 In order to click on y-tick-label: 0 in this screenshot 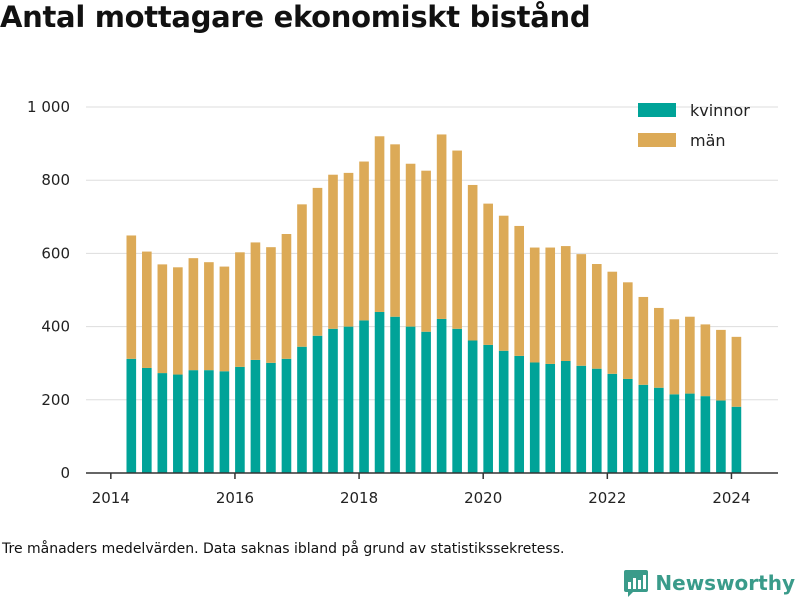, I will do `click(65, 473)`.